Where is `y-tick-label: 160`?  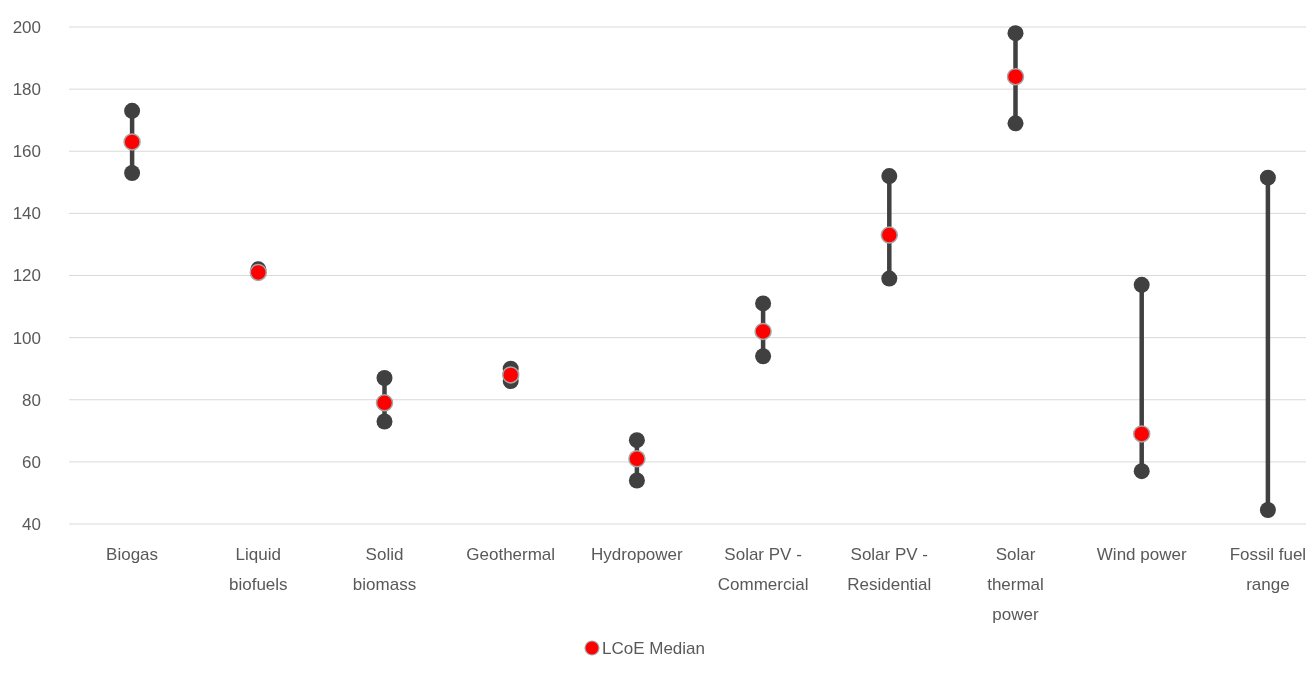
y-tick-label: 160 is located at coordinates (26, 152).